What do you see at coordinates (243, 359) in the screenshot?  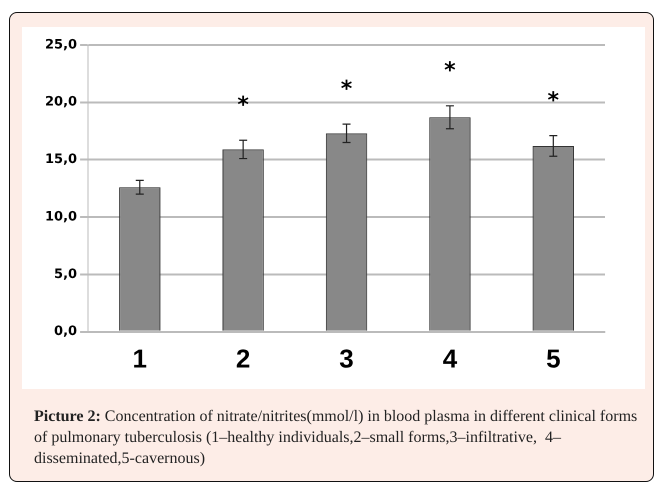 I see `x-tick-label: 2` at bounding box center [243, 359].